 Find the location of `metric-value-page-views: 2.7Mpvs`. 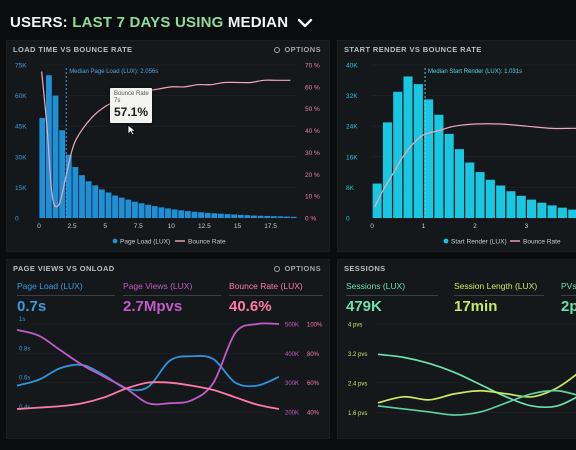

metric-value-page-views: 2.7Mpvs is located at coordinates (153, 306).